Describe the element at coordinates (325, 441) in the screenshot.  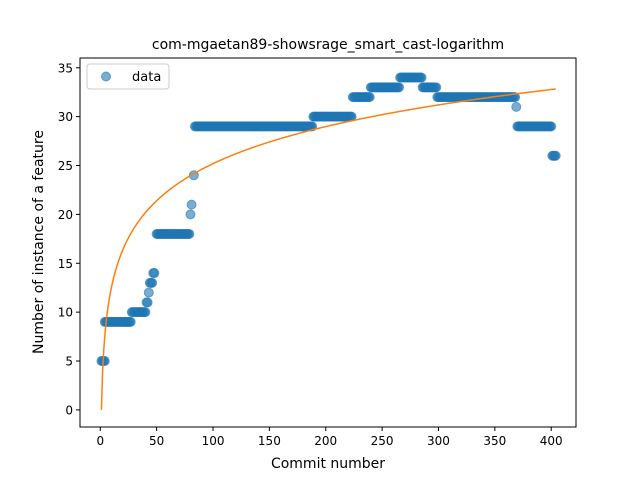
I see `x-tick-label: 200` at that location.